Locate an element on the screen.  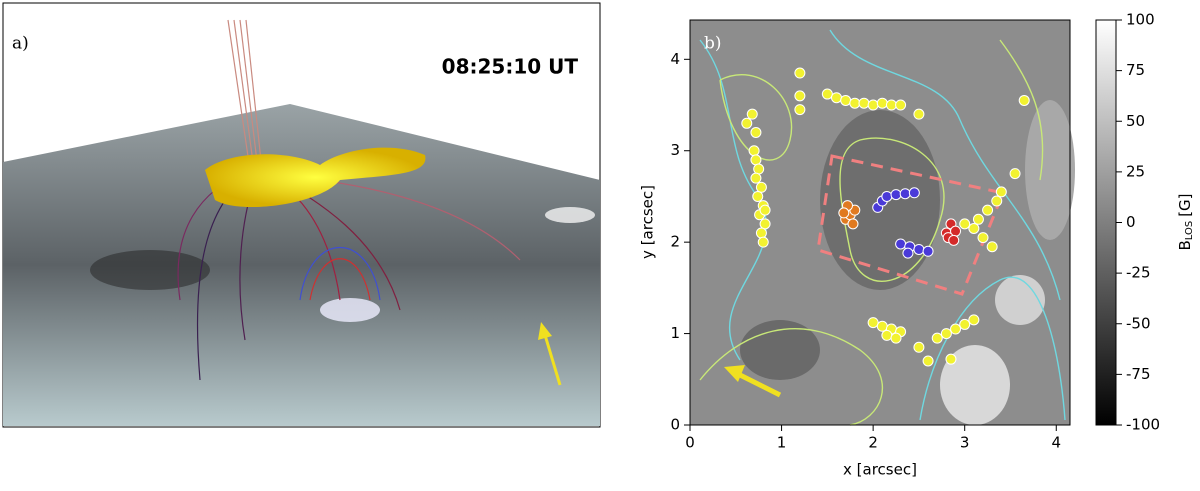
colorbar-tick-label: 0 is located at coordinates (1131, 222).